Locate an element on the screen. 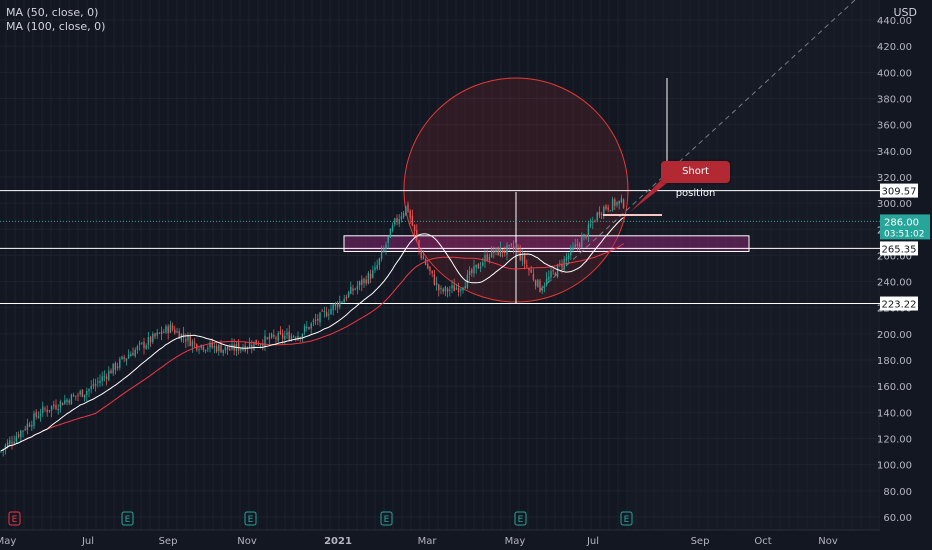 The height and width of the screenshot is (550, 932). price-tick-label: 120.00 is located at coordinates (894, 440).